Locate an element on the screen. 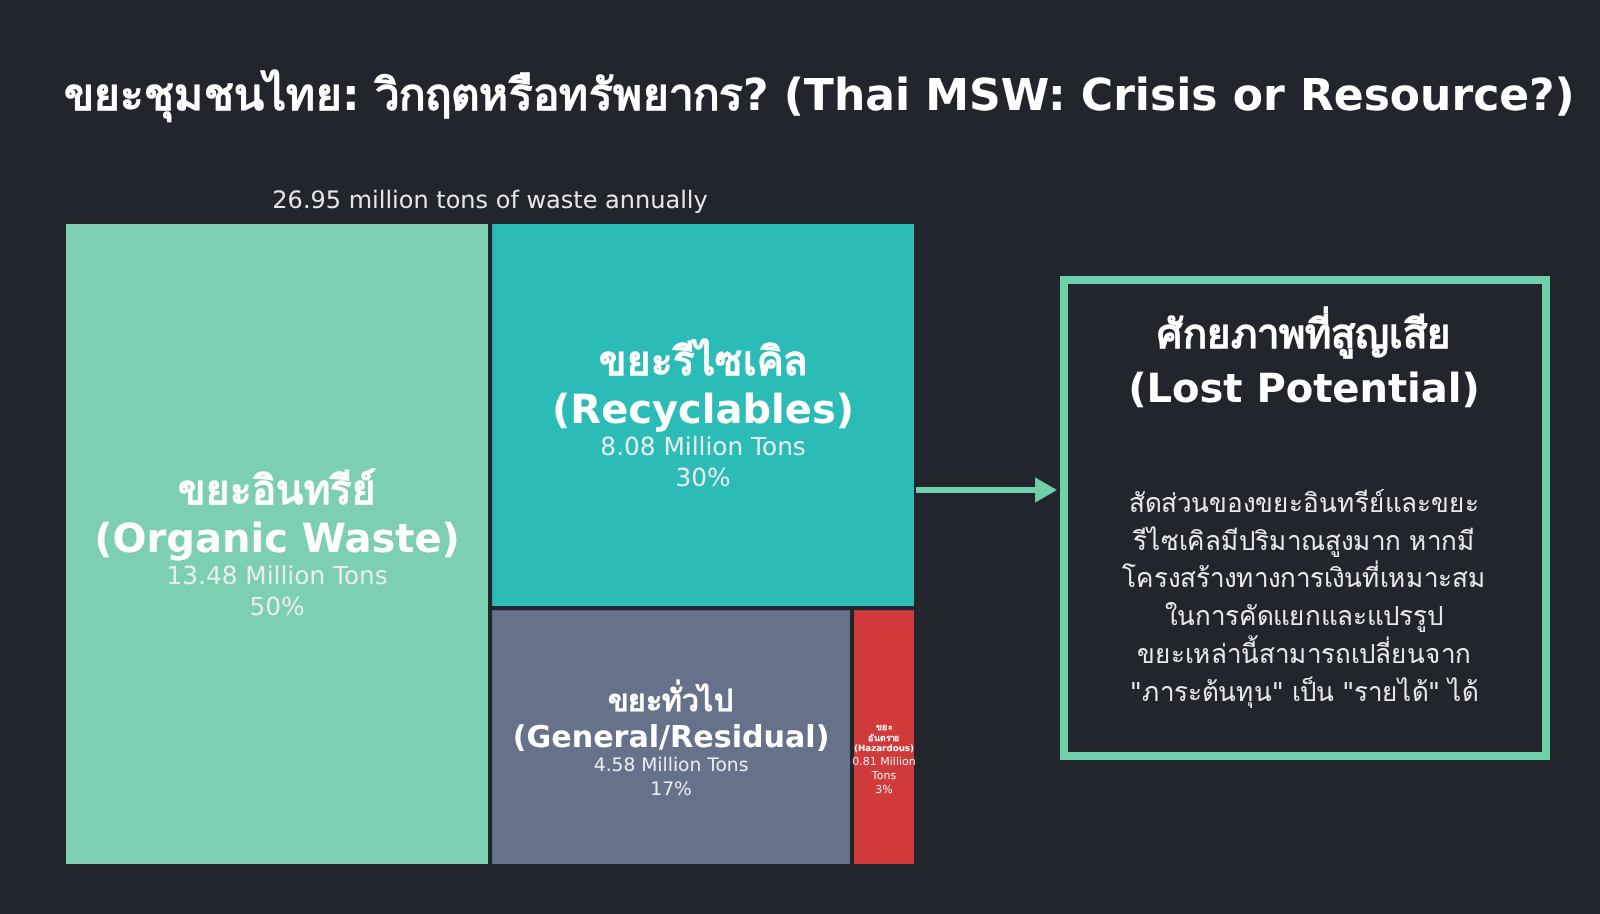  category-label: ขยะรีไซเคิล (Recyclables) is located at coordinates (703, 385).